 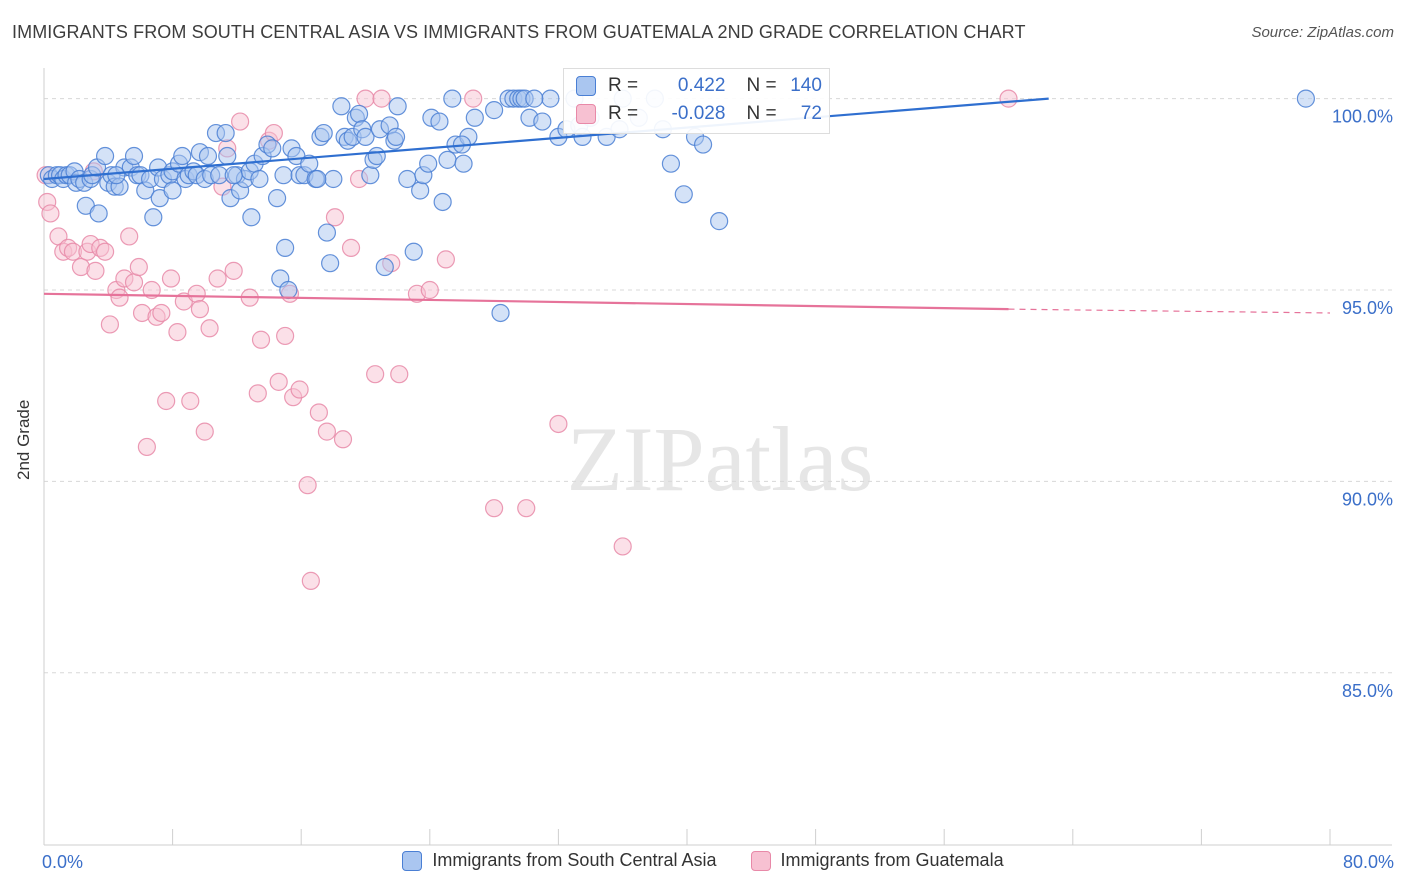 I want to click on stats-row-pink: R = -0.028 N = 72, so click(x=699, y=114).